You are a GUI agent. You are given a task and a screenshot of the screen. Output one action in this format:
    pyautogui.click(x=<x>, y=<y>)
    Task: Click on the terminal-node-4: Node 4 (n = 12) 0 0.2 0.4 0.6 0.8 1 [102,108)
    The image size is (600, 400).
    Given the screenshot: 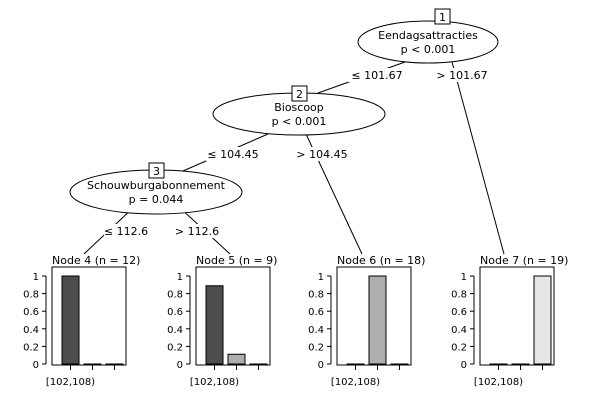 What is the action you would take?
    pyautogui.click(x=81, y=321)
    